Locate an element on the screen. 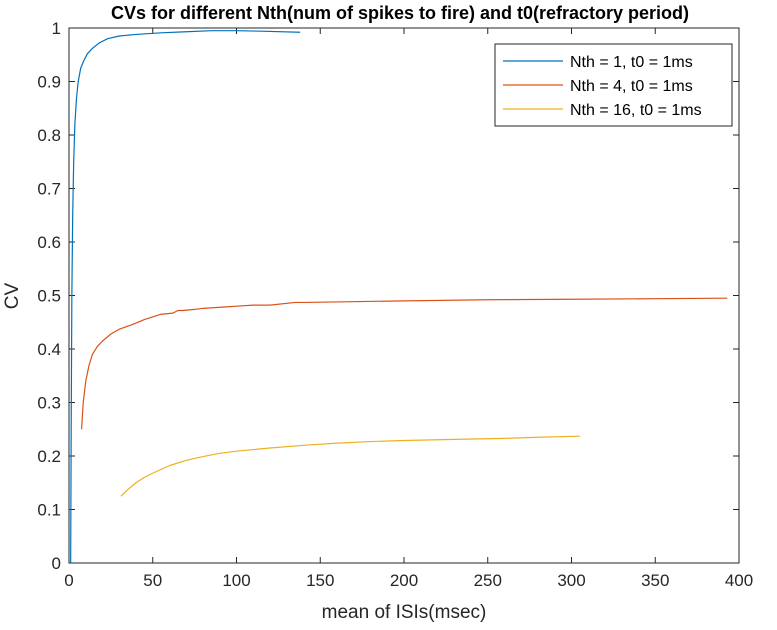  y-tick-label: 0 is located at coordinates (56, 563).